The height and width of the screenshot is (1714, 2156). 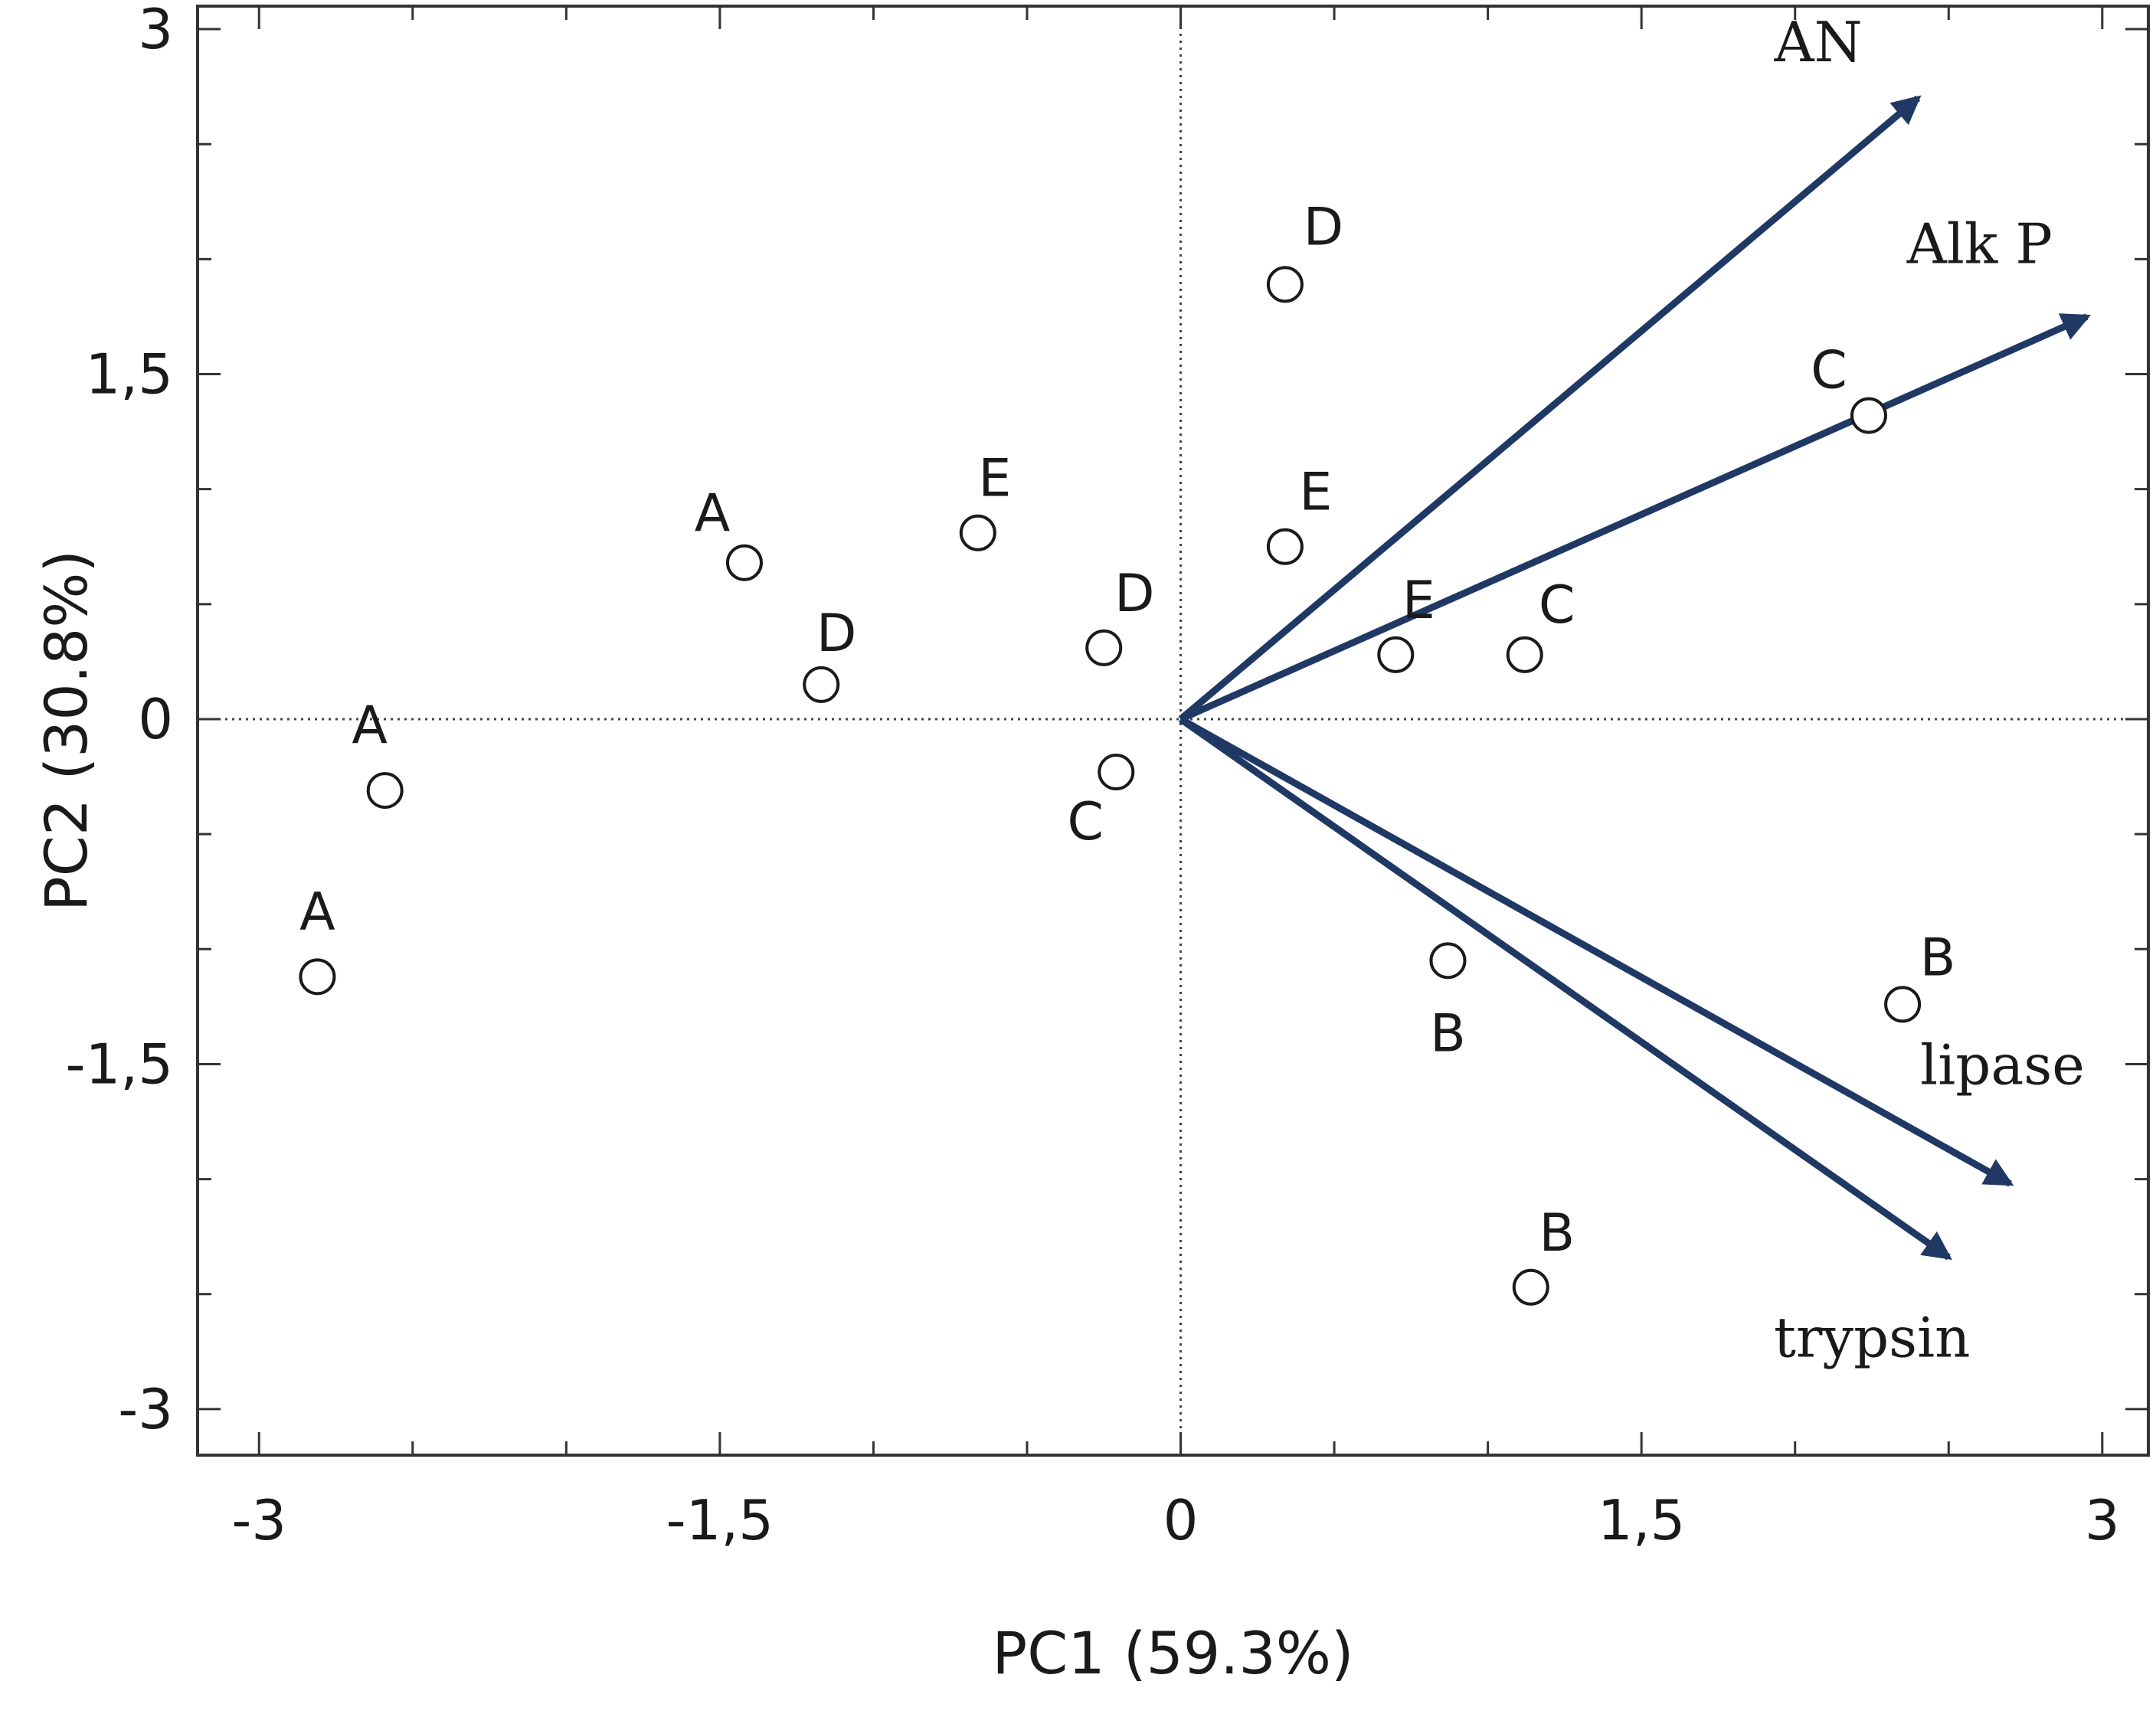 What do you see at coordinates (1872, 1338) in the screenshot?
I see `vector-label: trypsin` at bounding box center [1872, 1338].